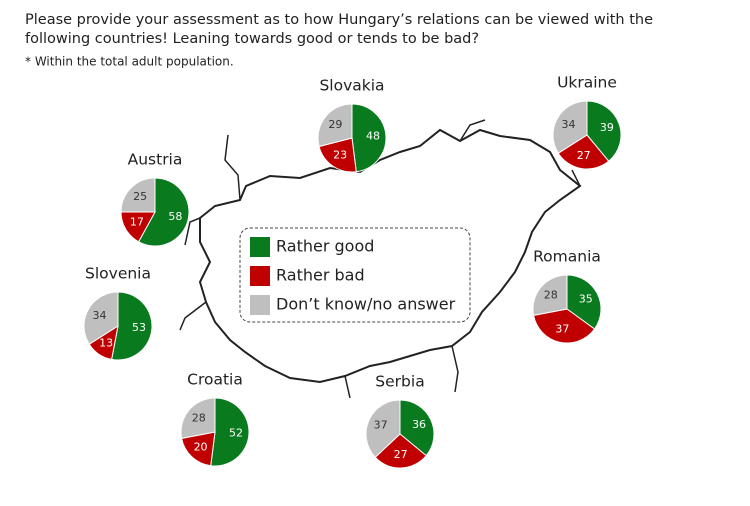 This screenshot has height=506, width=750. I want to click on legend-label: Rather good, so click(325, 246).